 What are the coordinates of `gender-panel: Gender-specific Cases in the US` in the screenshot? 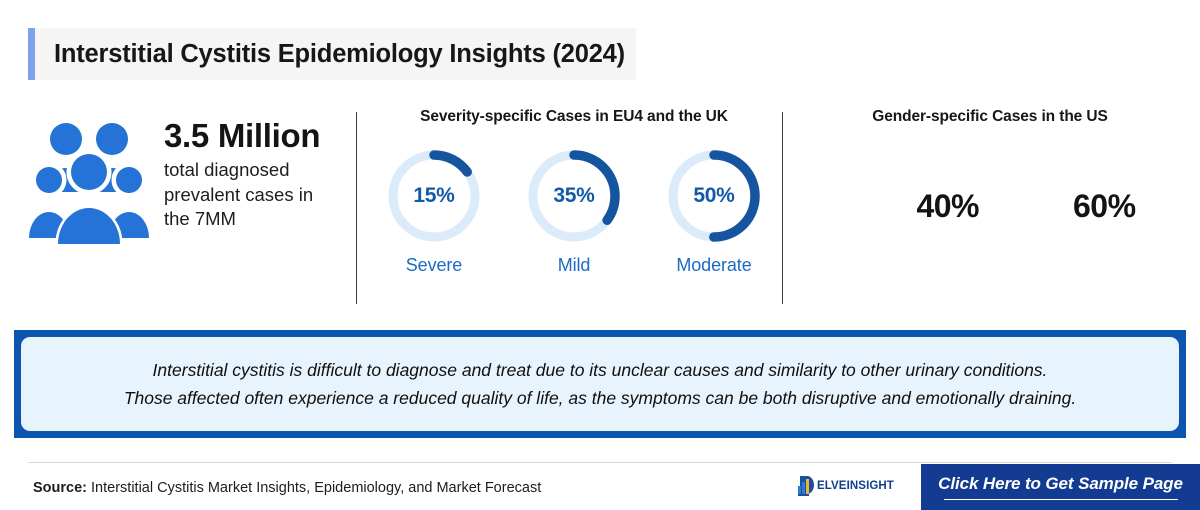 It's located at (990, 207).